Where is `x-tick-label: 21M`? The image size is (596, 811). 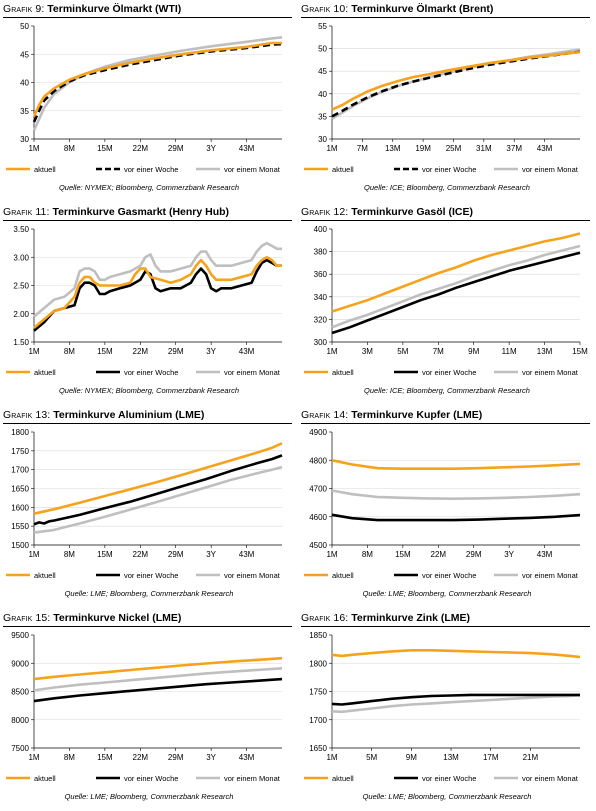
x-tick-label: 21M is located at coordinates (531, 757).